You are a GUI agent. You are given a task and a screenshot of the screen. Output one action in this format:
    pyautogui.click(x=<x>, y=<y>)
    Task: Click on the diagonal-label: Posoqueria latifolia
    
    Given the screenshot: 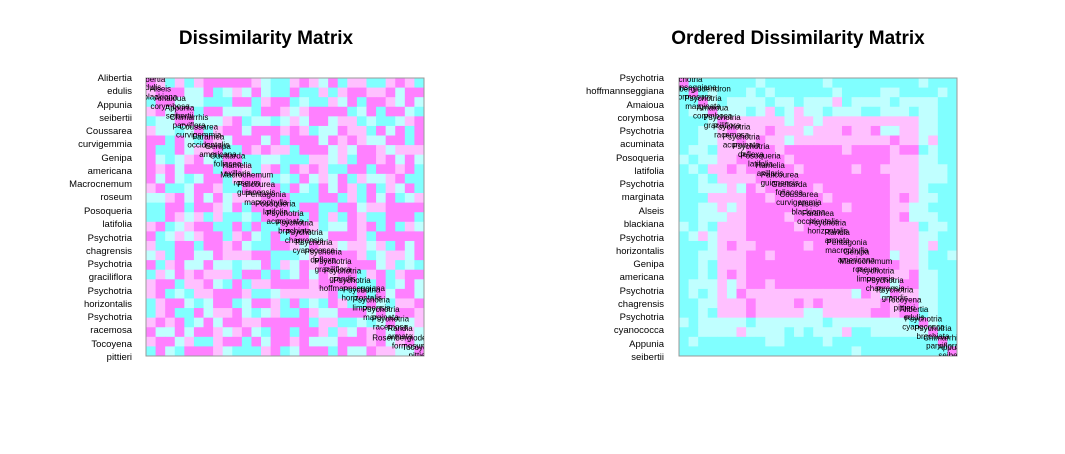 What is the action you would take?
    pyautogui.click(x=275, y=207)
    